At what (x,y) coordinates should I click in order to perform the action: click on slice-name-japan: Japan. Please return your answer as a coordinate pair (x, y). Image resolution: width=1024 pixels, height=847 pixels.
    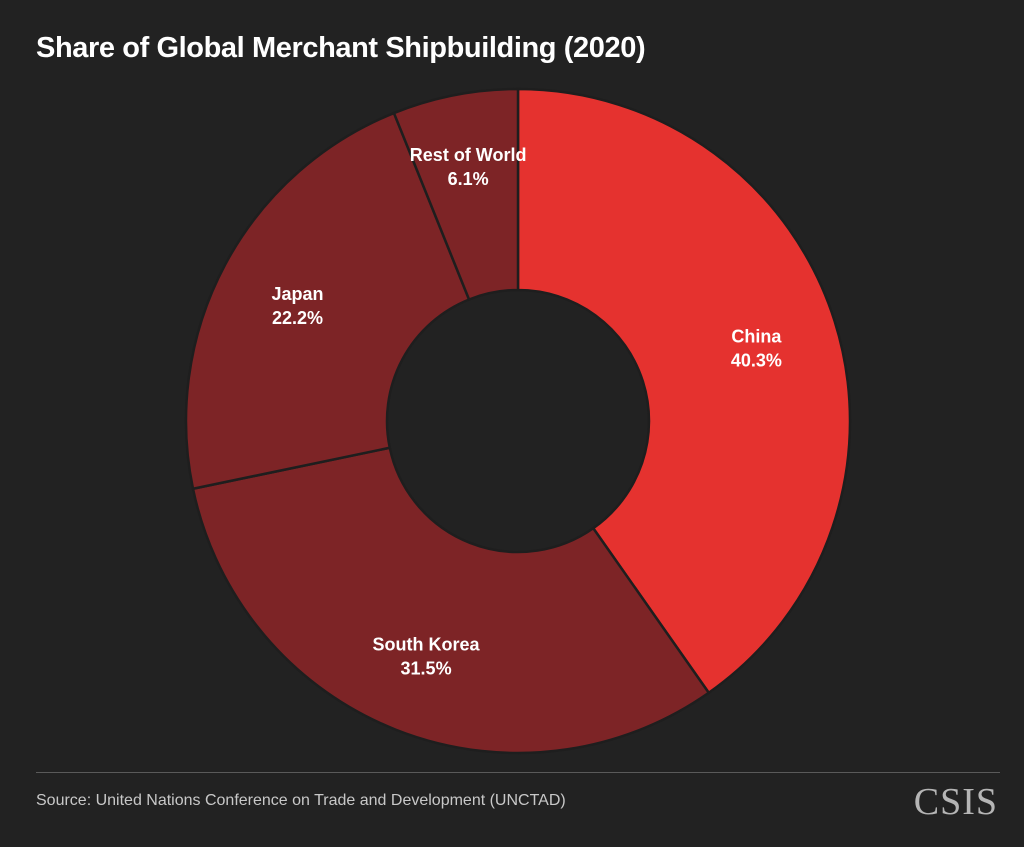
    Looking at the image, I should click on (298, 294).